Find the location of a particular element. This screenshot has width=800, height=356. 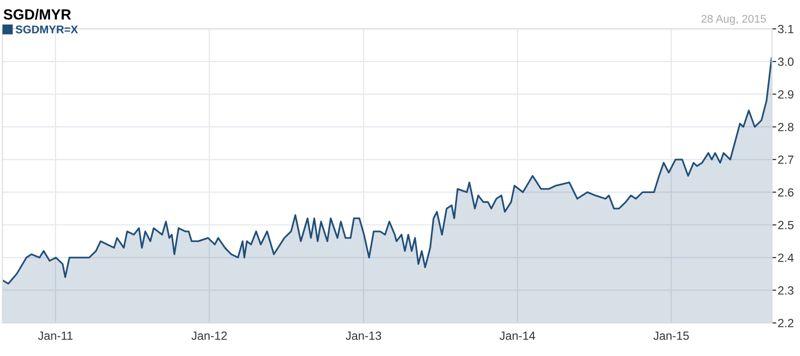

x-tick-label: Jan-14 is located at coordinates (518, 336).